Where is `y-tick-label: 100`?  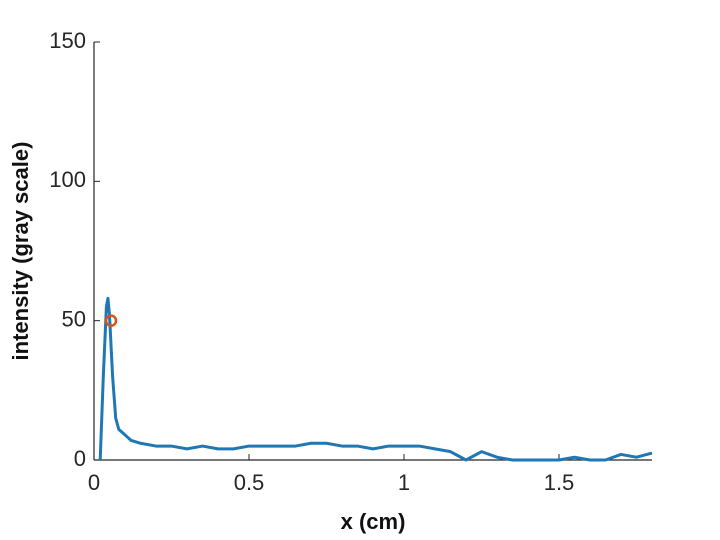
y-tick-label: 100 is located at coordinates (67, 179).